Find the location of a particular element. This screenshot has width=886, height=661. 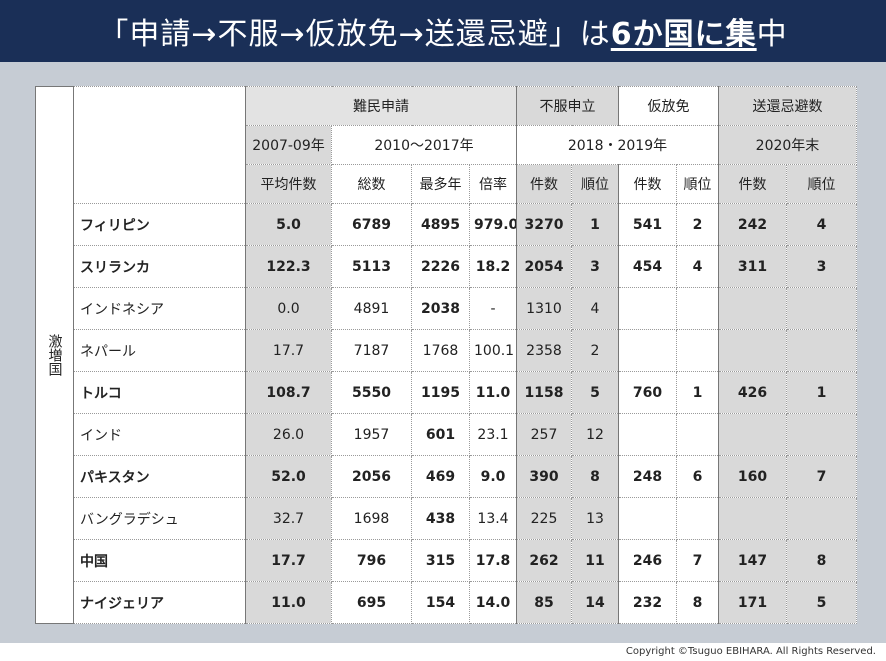

cell-p-rank: 2 is located at coordinates (697, 224).